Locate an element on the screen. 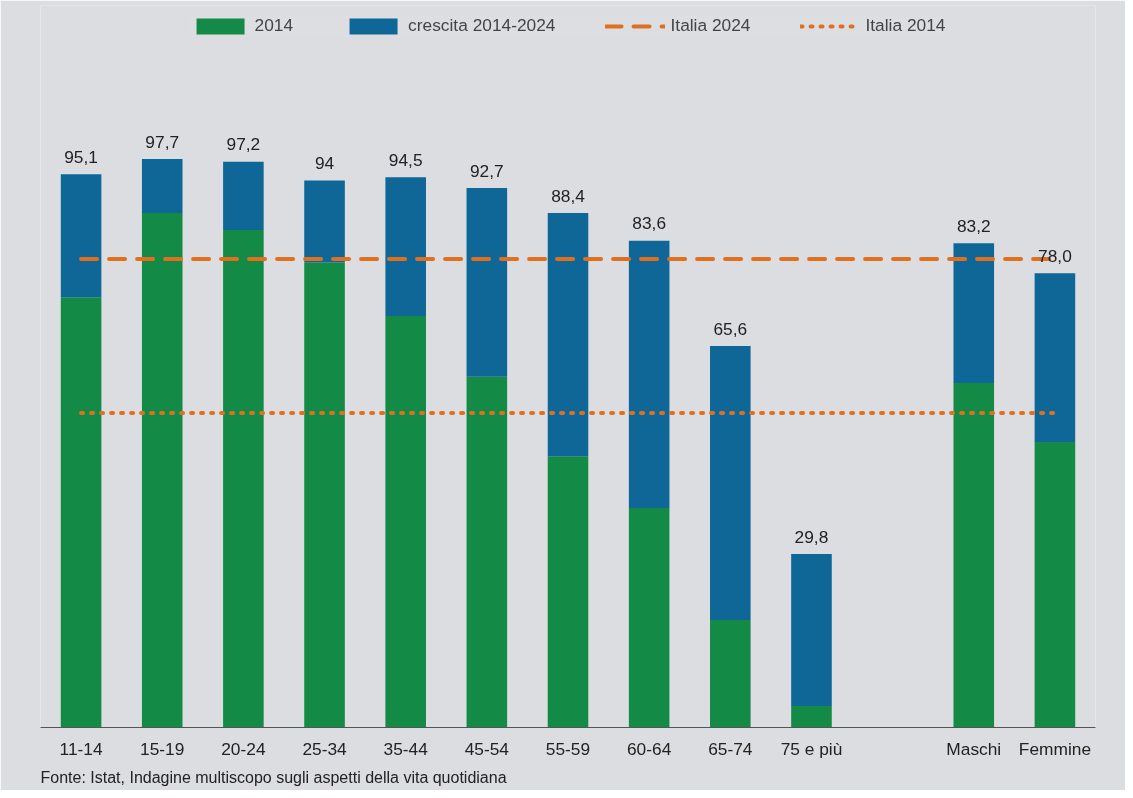  annotation: 83,2 is located at coordinates (973, 225).